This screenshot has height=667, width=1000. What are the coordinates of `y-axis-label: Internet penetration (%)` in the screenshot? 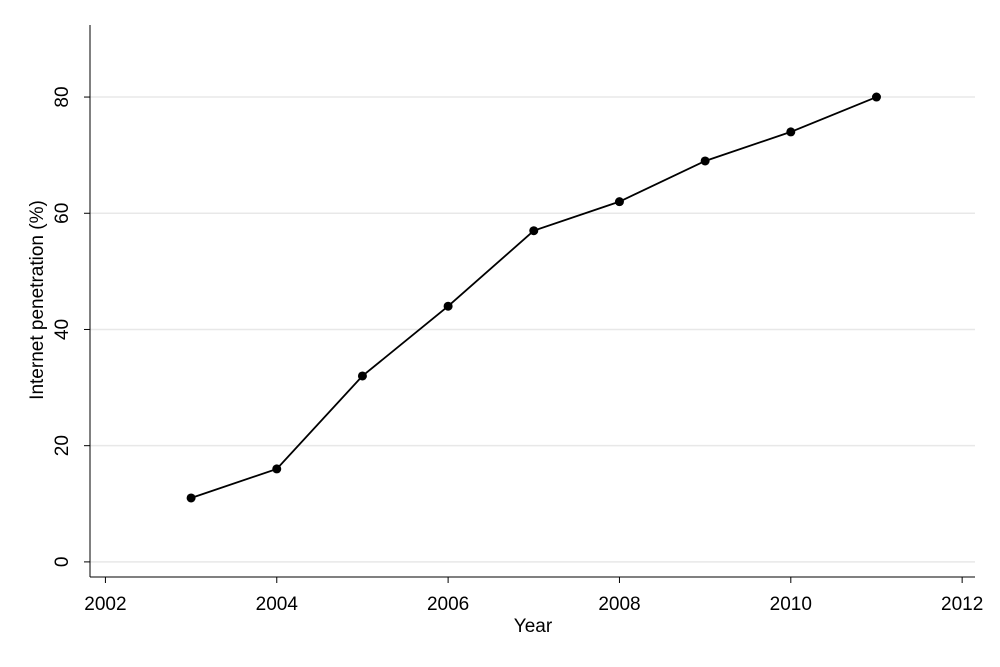 It's located at (37, 300).